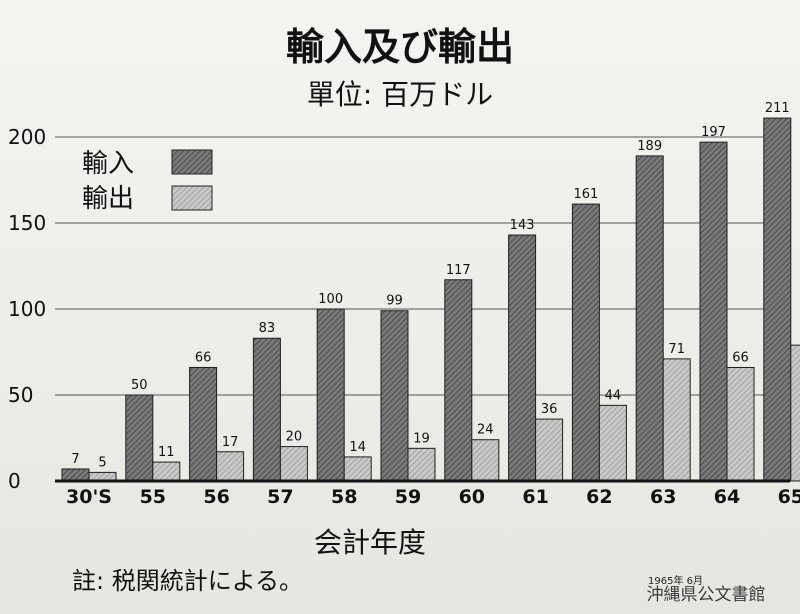 This screenshot has height=614, width=800. I want to click on y-axis-ticks: 0 50 100 150 200, so click(27, 309).